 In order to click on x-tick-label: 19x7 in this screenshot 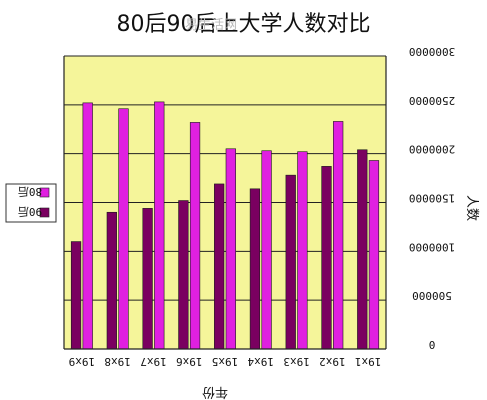, I will do `click(153, 361)`.